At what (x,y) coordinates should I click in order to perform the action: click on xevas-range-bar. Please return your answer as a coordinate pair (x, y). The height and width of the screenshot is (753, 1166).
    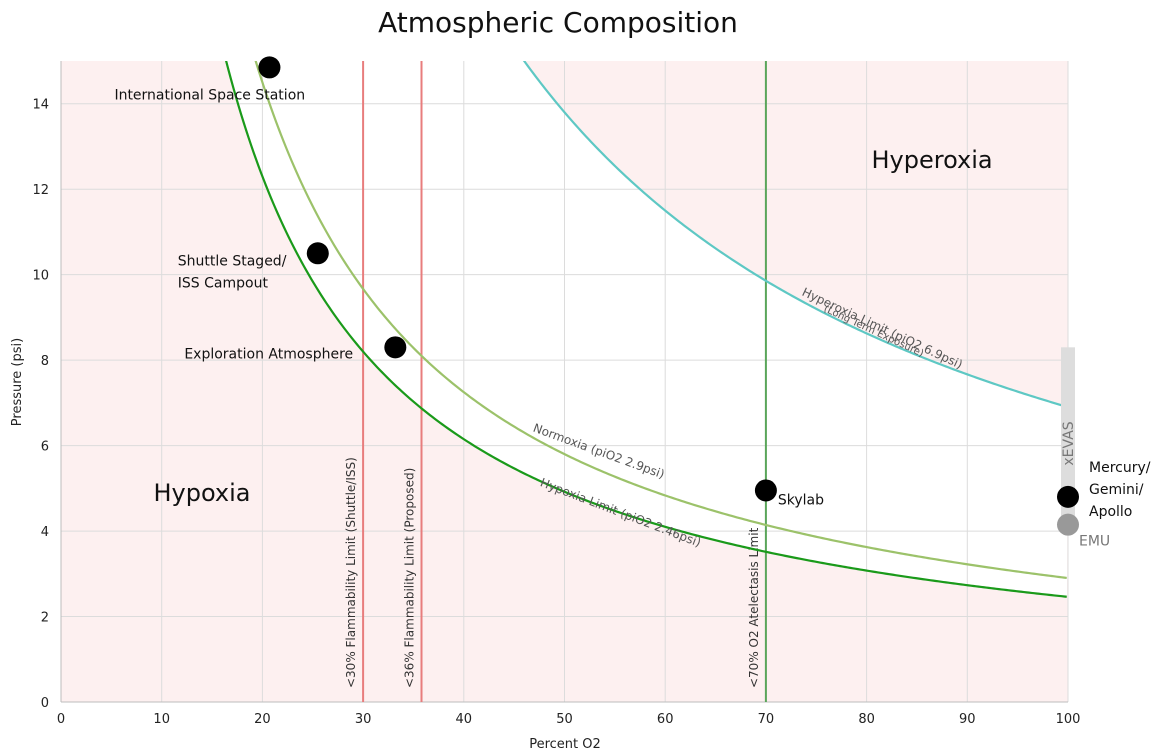
    Looking at the image, I should click on (1068, 435).